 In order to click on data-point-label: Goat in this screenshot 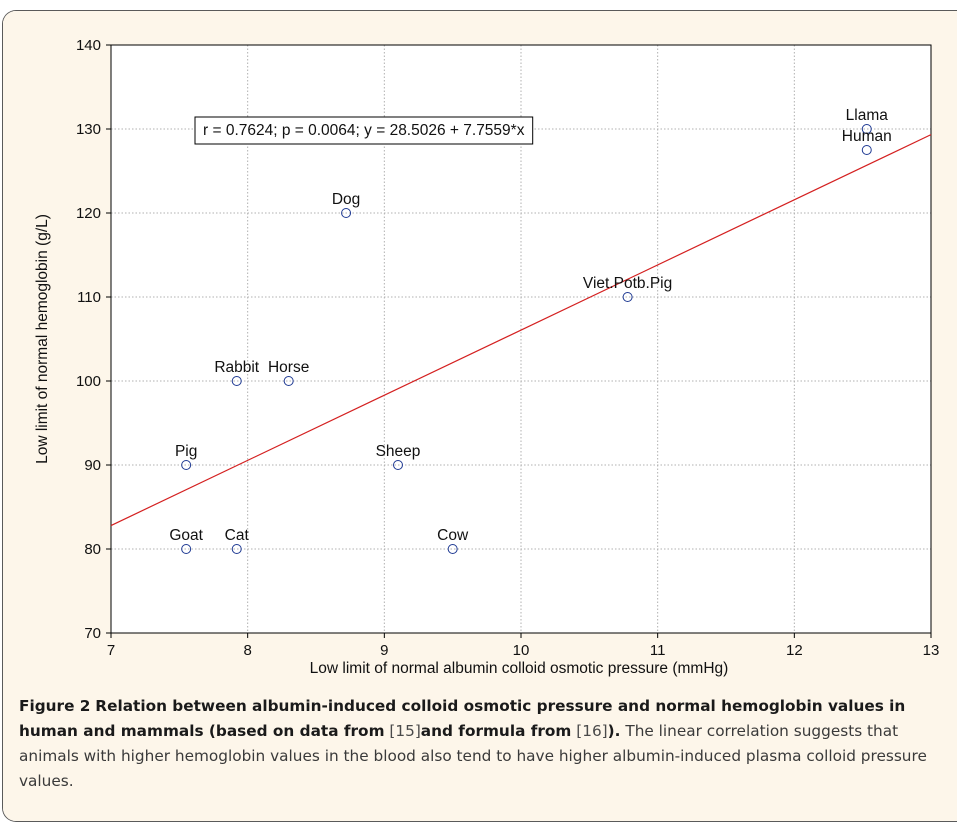, I will do `click(186, 535)`.